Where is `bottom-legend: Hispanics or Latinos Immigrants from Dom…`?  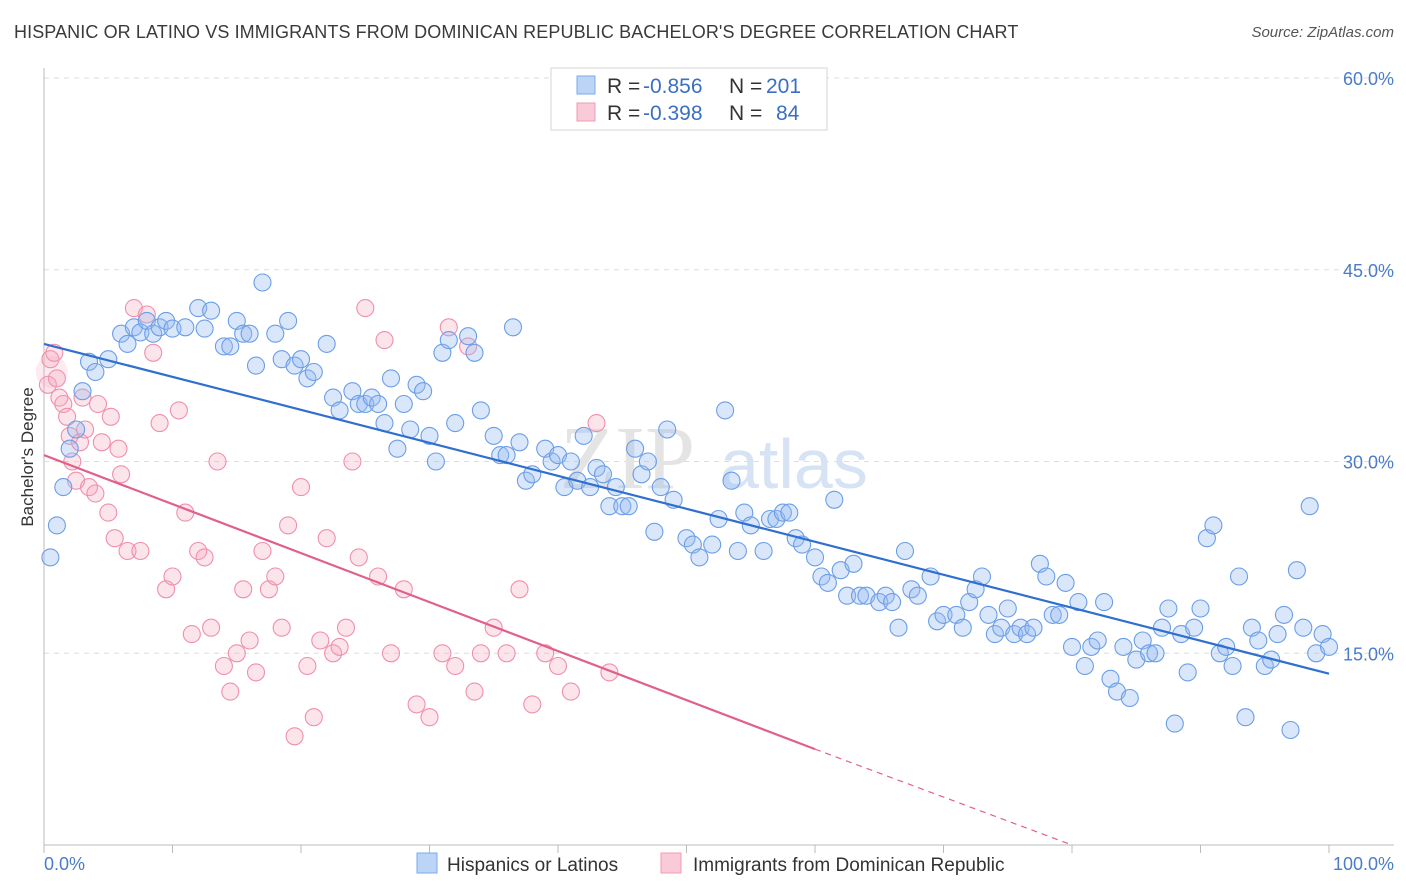
bottom-legend: Hispanics or Latinos Immigrants from Dom… is located at coordinates (710, 864).